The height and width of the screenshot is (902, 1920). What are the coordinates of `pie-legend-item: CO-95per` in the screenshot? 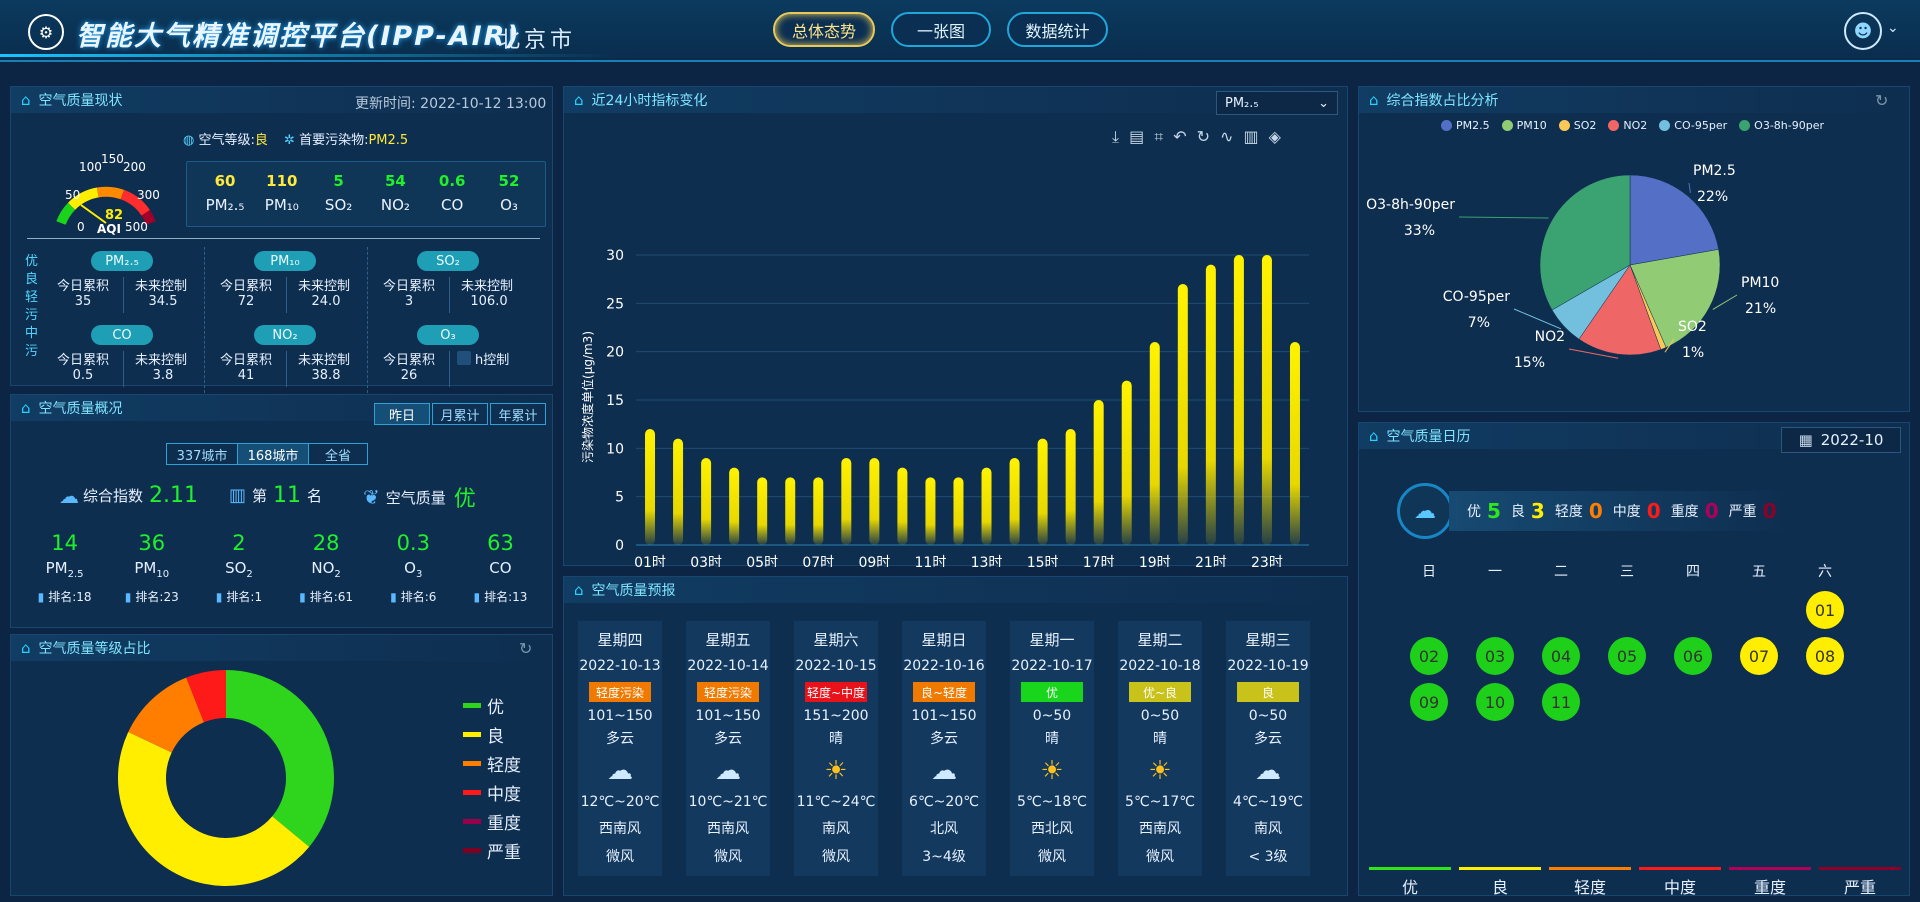 It's located at (1693, 125).